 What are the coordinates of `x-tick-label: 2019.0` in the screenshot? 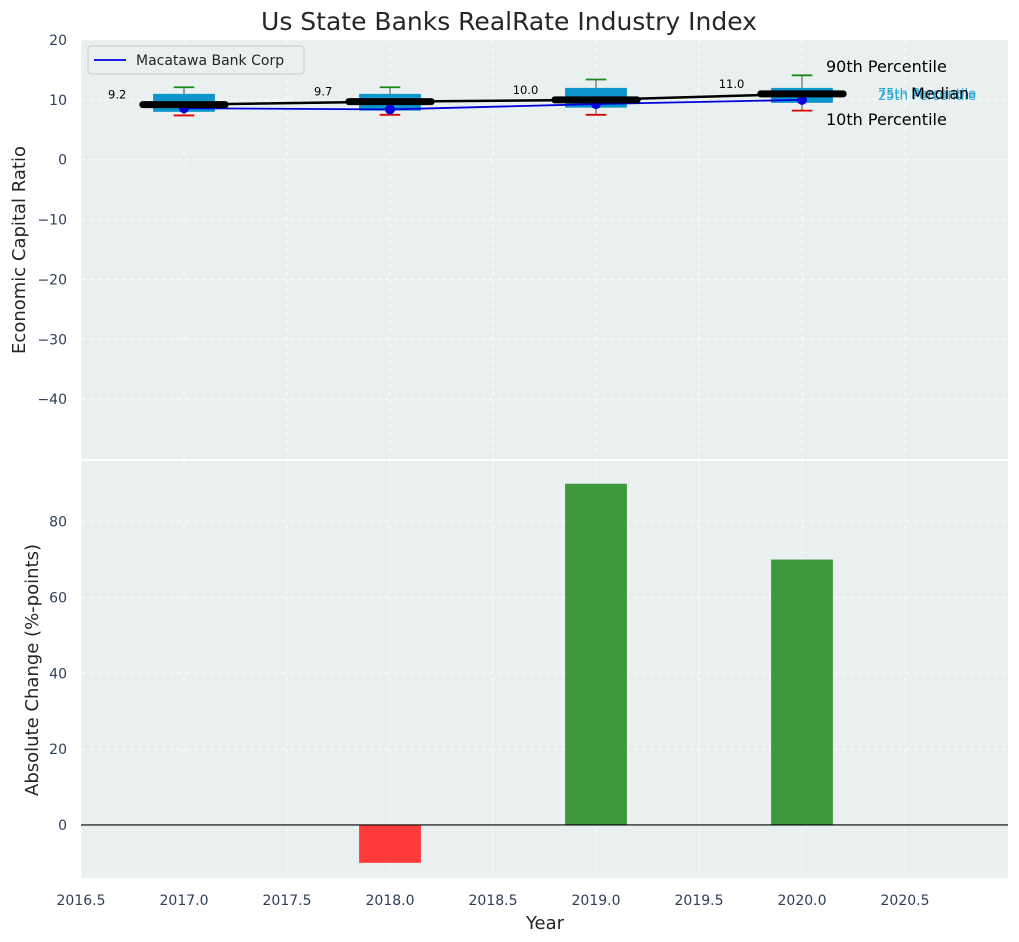 It's located at (596, 901).